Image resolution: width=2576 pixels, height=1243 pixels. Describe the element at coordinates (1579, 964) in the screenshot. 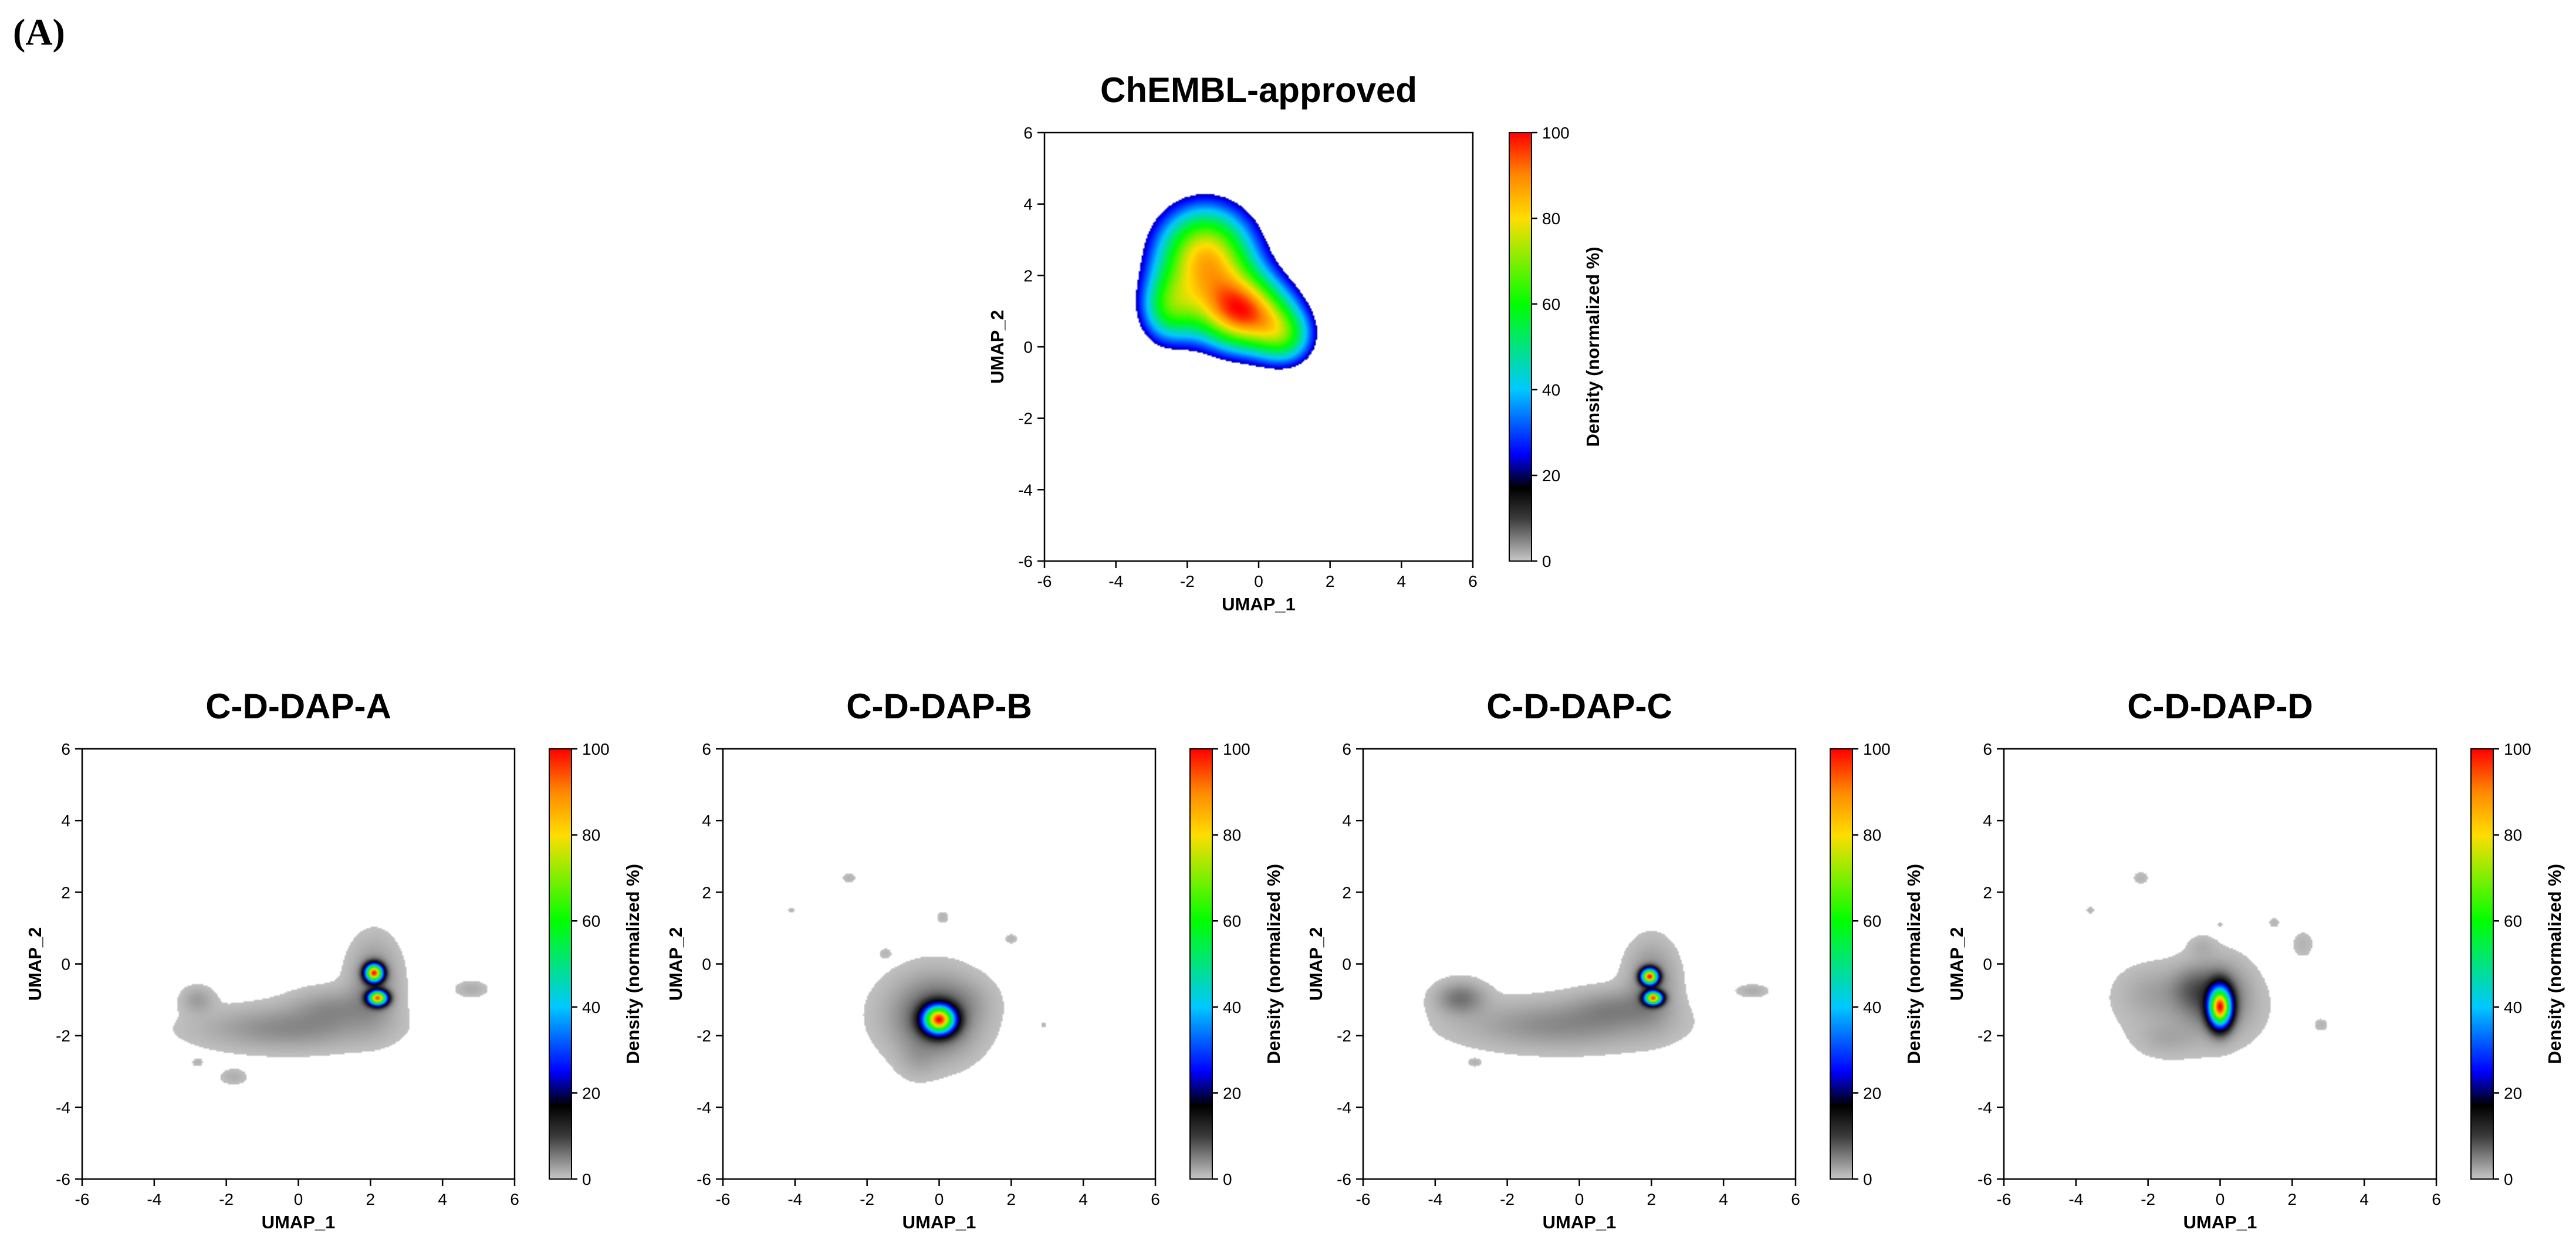

I see `density-map-dap_c` at that location.